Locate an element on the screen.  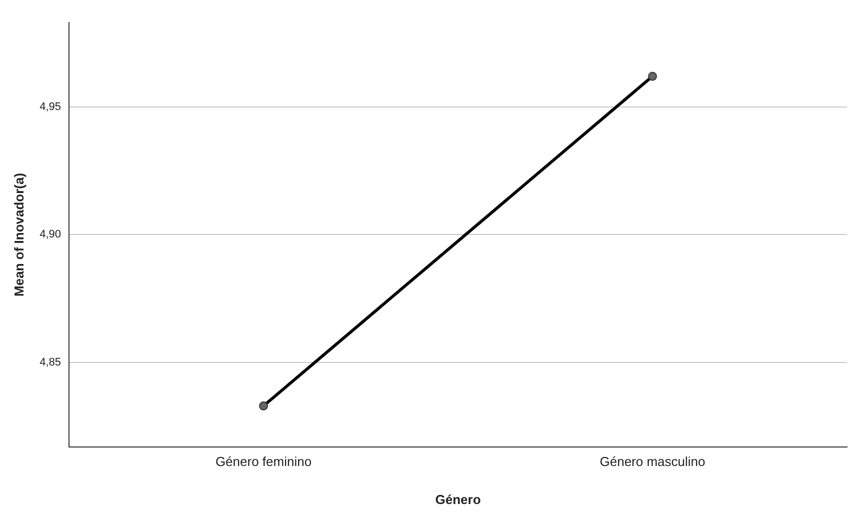
y-tick-label: 4,85 is located at coordinates (51, 362).